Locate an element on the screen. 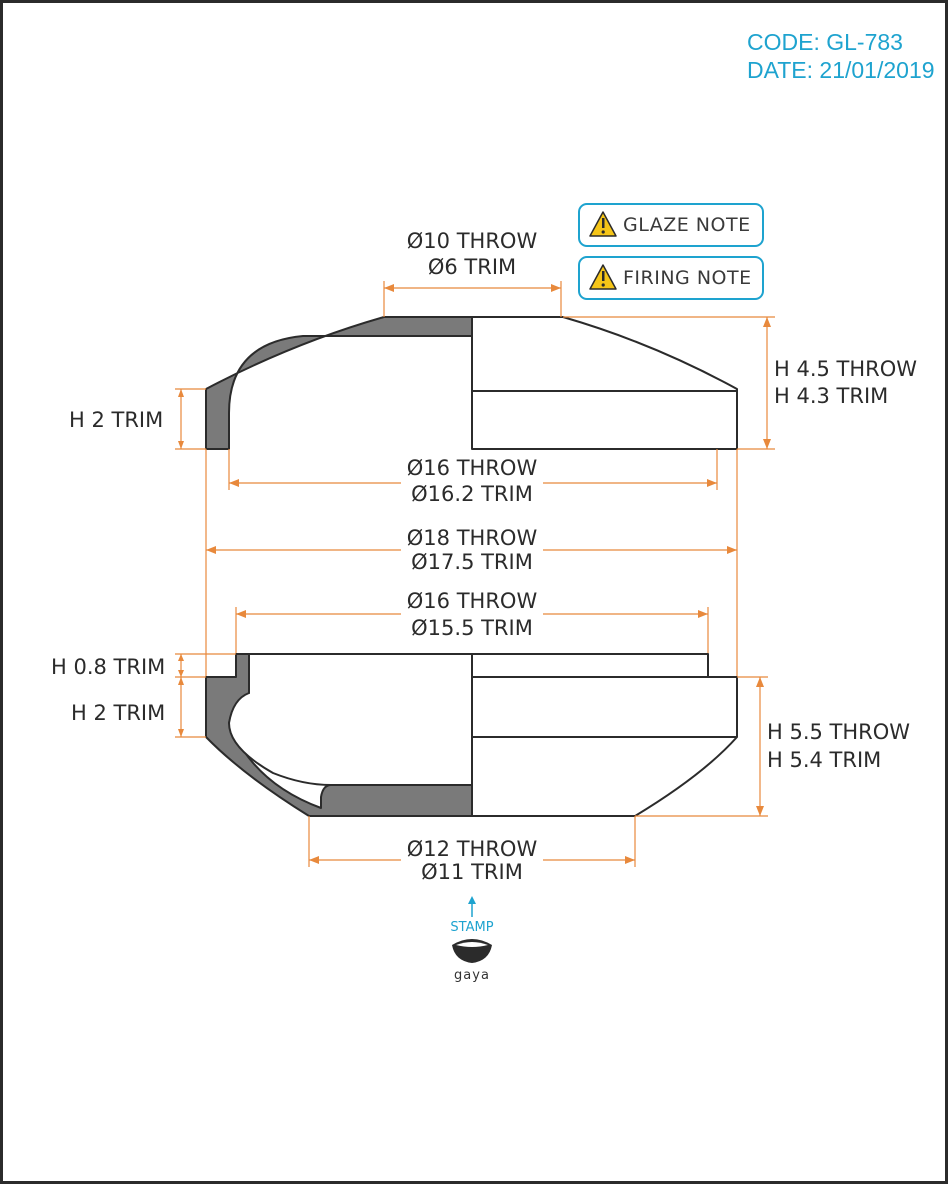 The height and width of the screenshot is (1184, 948). stamp-arrow-icon is located at coordinates (472, 906).